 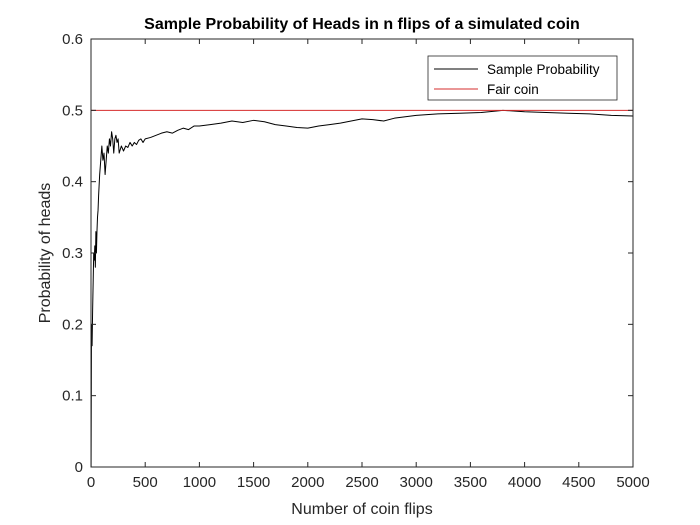 I want to click on x-tick-label: 2500, so click(x=361, y=482).